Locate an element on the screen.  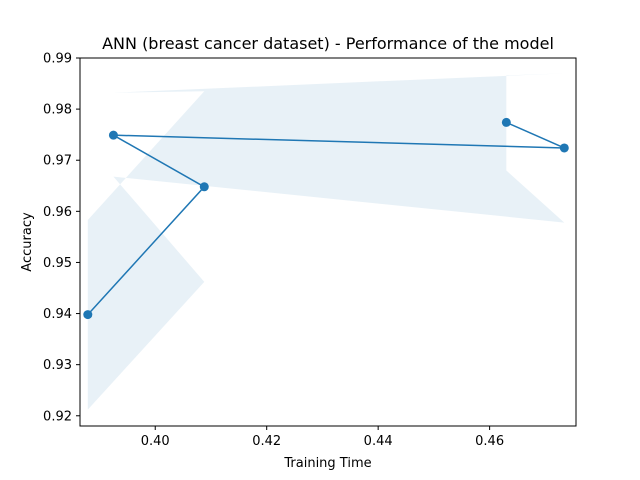
x-tick-label: 0.40 is located at coordinates (155, 441).